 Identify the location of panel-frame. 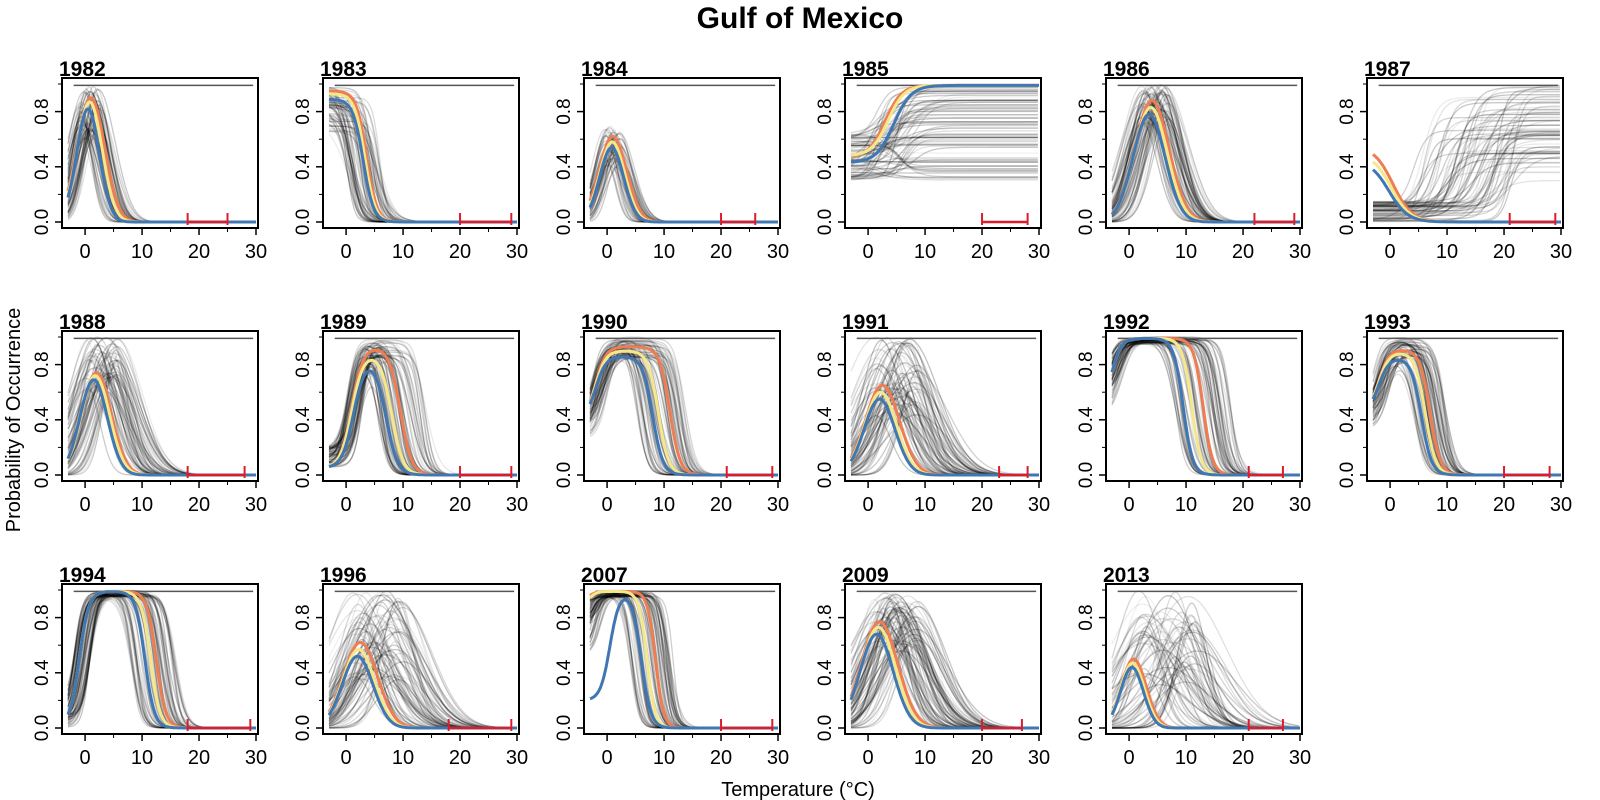
(160, 406).